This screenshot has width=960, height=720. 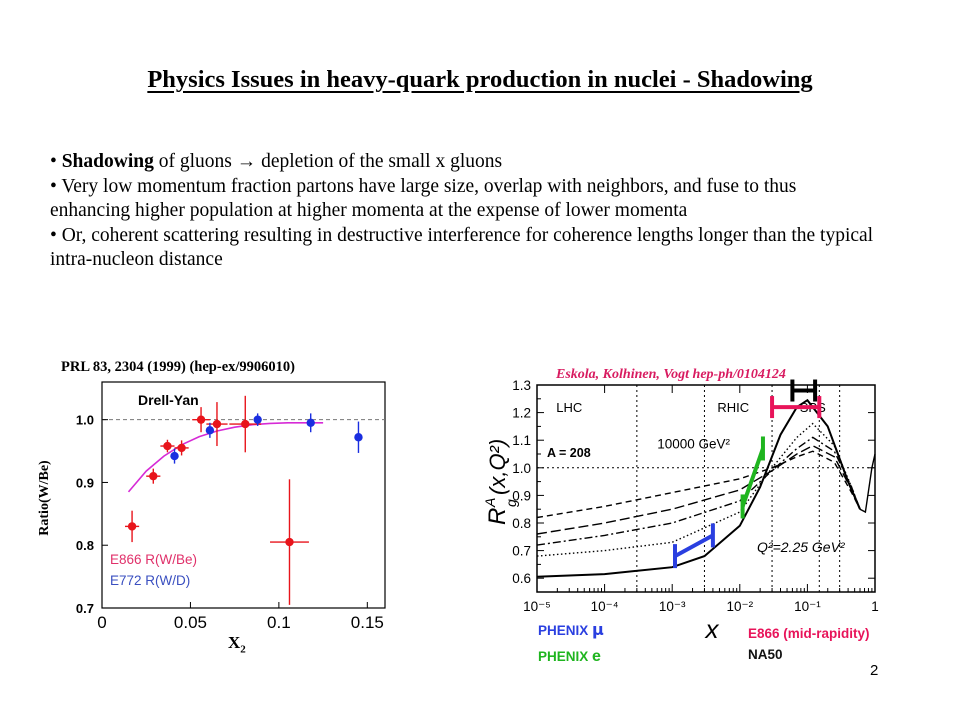 What do you see at coordinates (605, 606) in the screenshot?
I see `x-tick-label: 10⁻⁴` at bounding box center [605, 606].